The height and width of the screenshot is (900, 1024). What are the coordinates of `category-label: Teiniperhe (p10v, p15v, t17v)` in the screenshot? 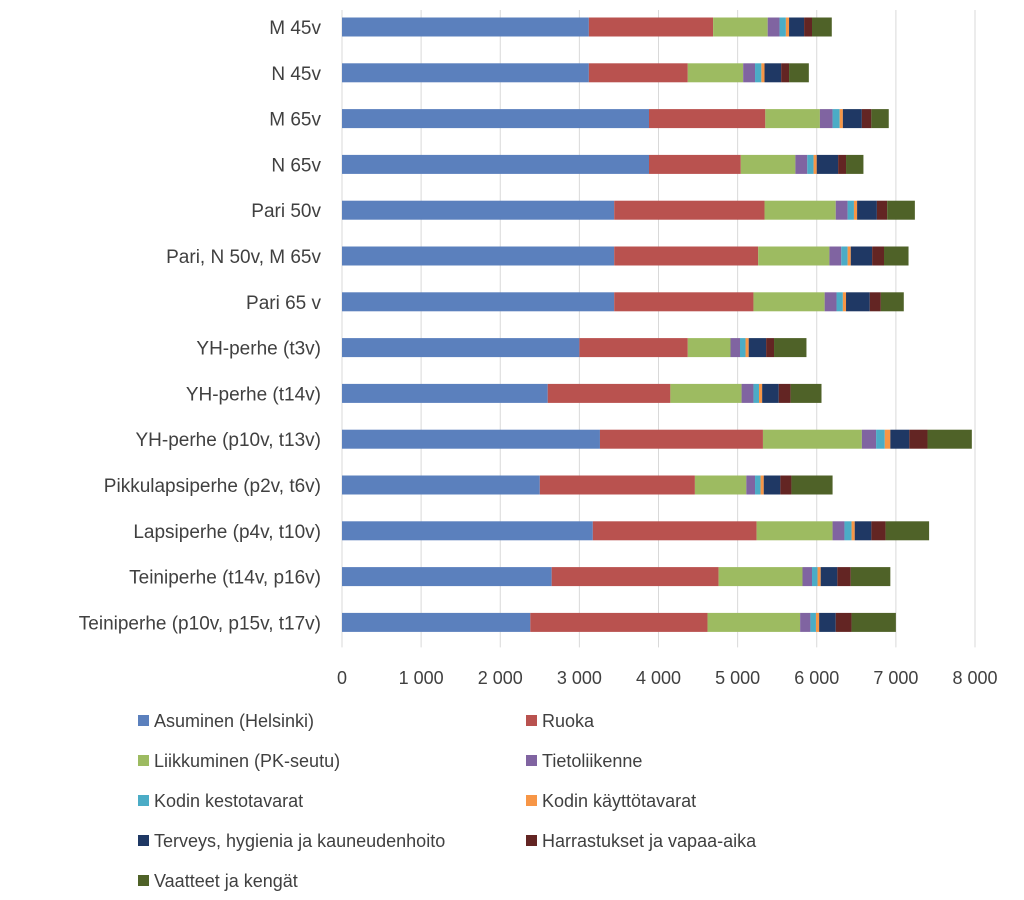 It's located at (200, 623).